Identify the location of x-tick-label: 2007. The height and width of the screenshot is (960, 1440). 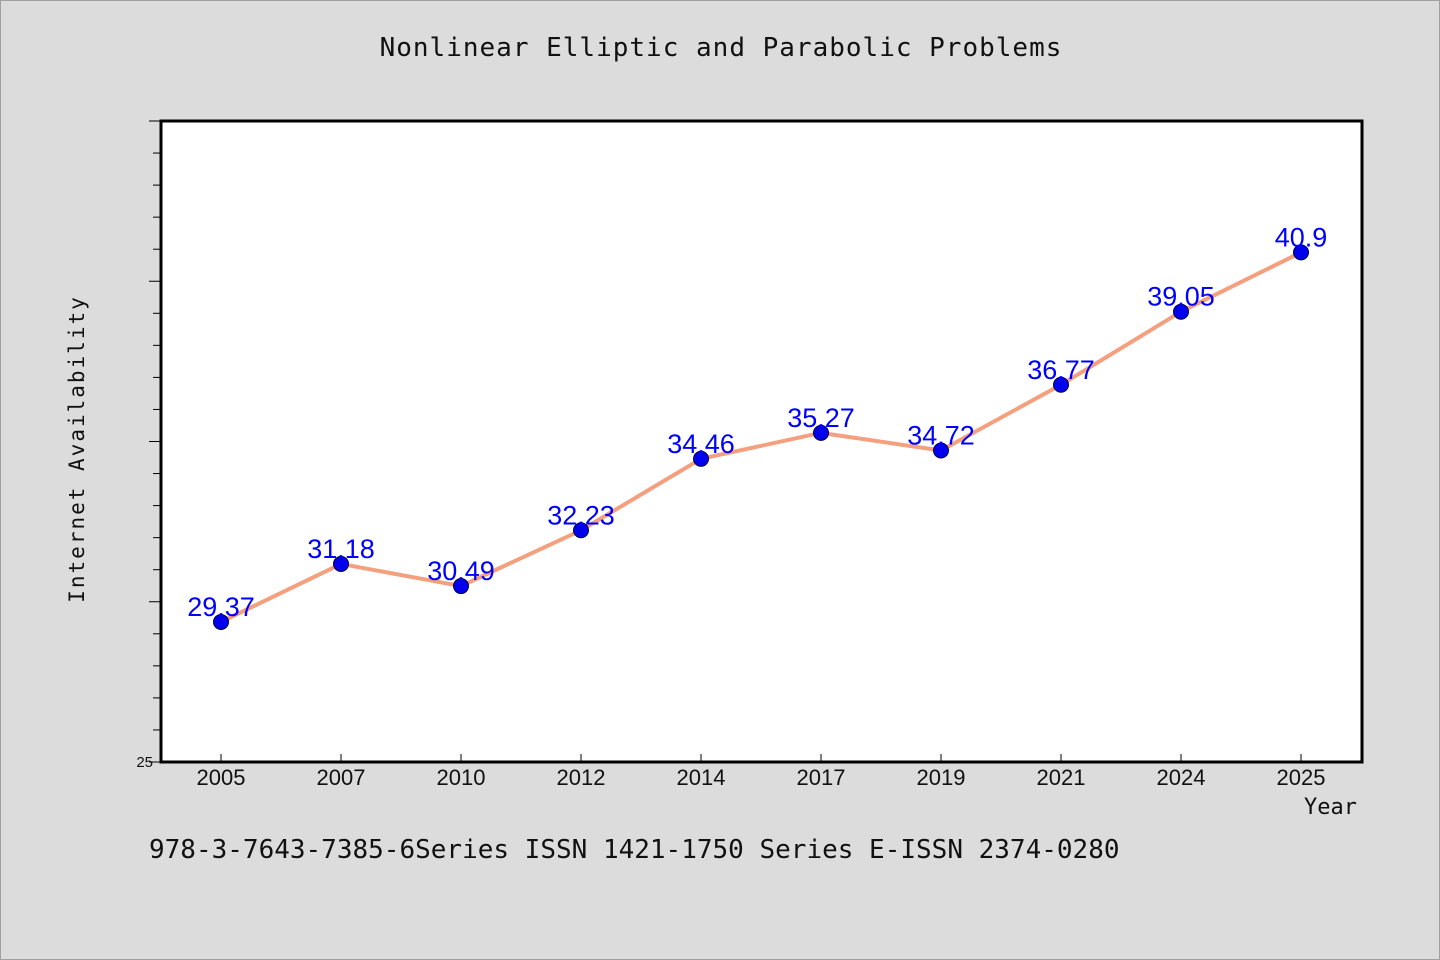
(341, 777).